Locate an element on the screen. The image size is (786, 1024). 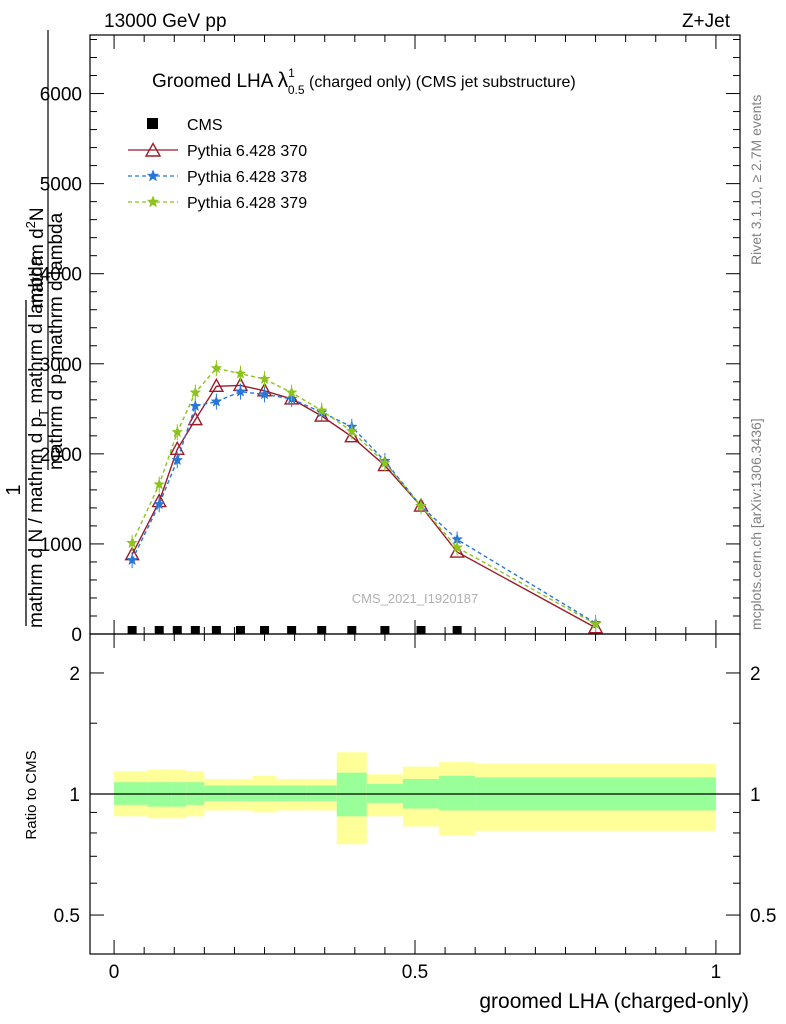
x-tick-label: 0 is located at coordinates (114, 972).